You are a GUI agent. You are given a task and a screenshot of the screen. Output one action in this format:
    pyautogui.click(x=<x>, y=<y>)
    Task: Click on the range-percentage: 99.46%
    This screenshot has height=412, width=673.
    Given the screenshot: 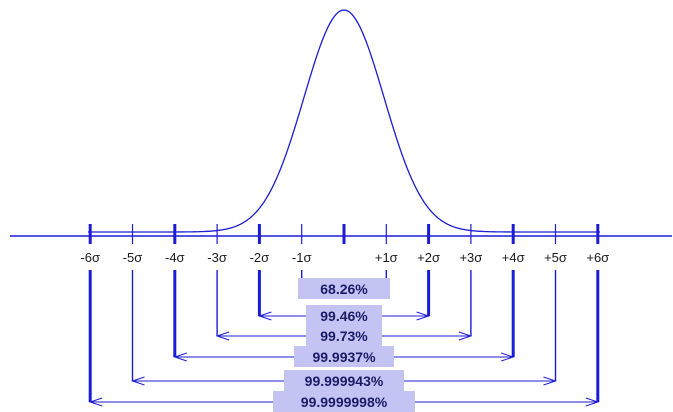 What is the action you would take?
    pyautogui.click(x=344, y=316)
    